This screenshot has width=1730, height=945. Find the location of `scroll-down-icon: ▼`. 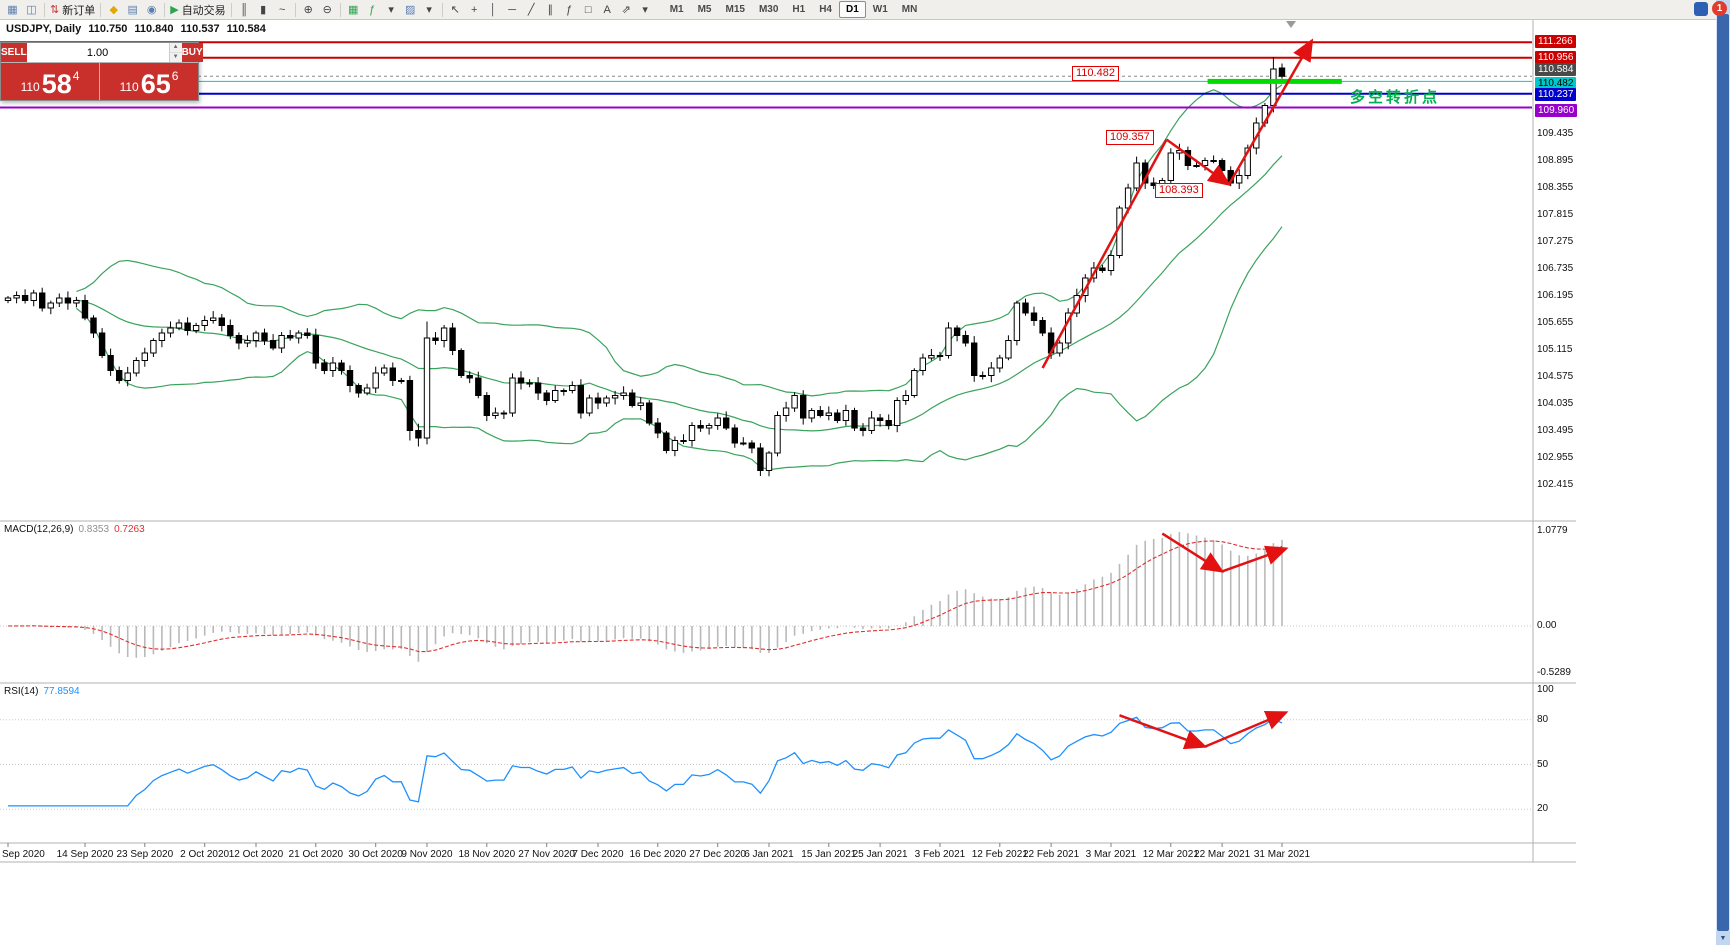

scroll-down-icon: ▼ is located at coordinates (1723, 938).